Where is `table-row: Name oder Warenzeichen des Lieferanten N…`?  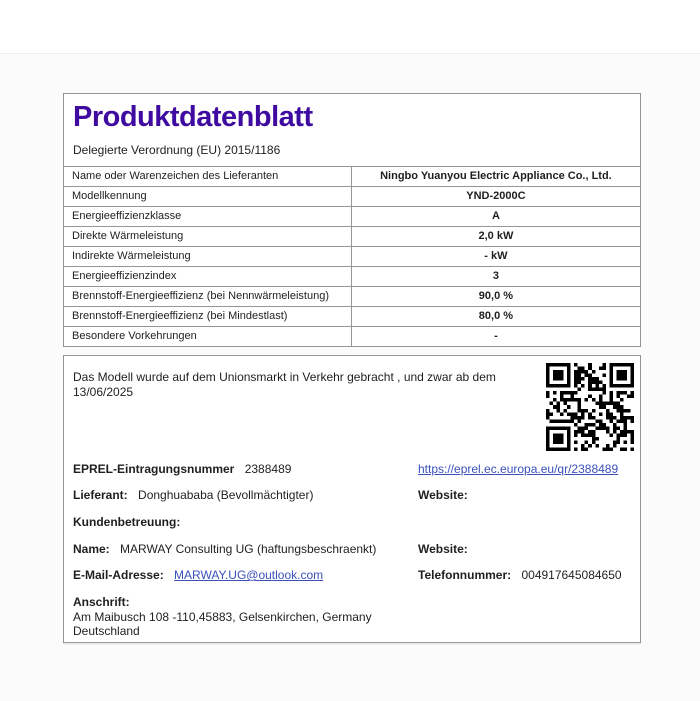 table-row: Name oder Warenzeichen des Lieferanten N… is located at coordinates (352, 176).